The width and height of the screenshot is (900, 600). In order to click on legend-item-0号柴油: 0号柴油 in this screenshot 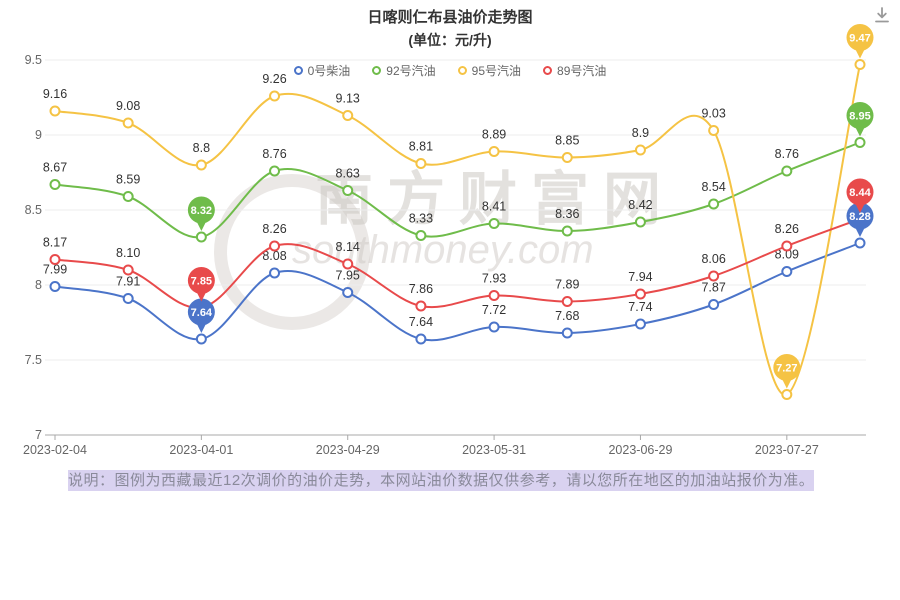, I will do `click(321, 70)`.